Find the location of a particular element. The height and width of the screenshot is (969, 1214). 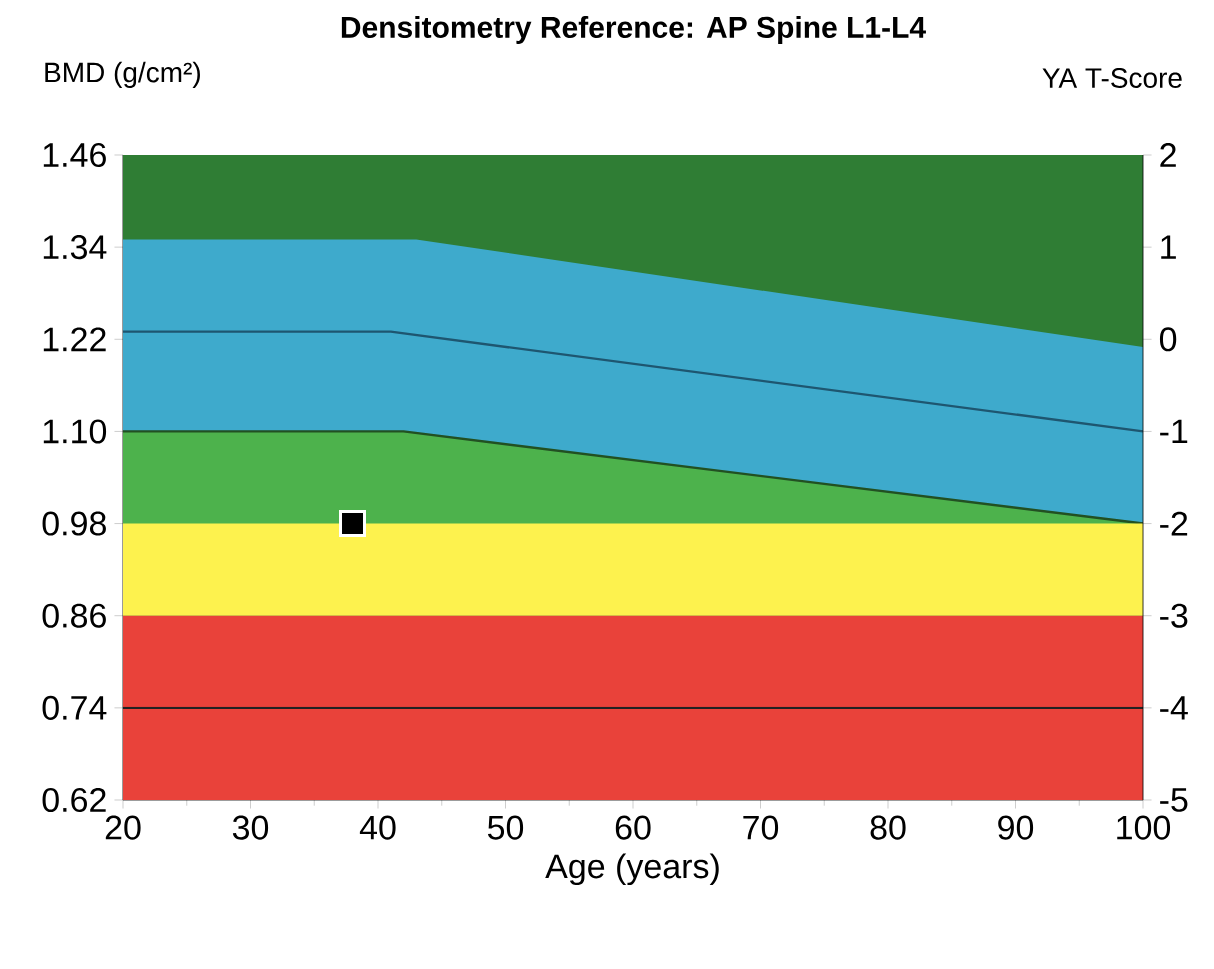

y-tick-label: 1.46 is located at coordinates (74, 155).